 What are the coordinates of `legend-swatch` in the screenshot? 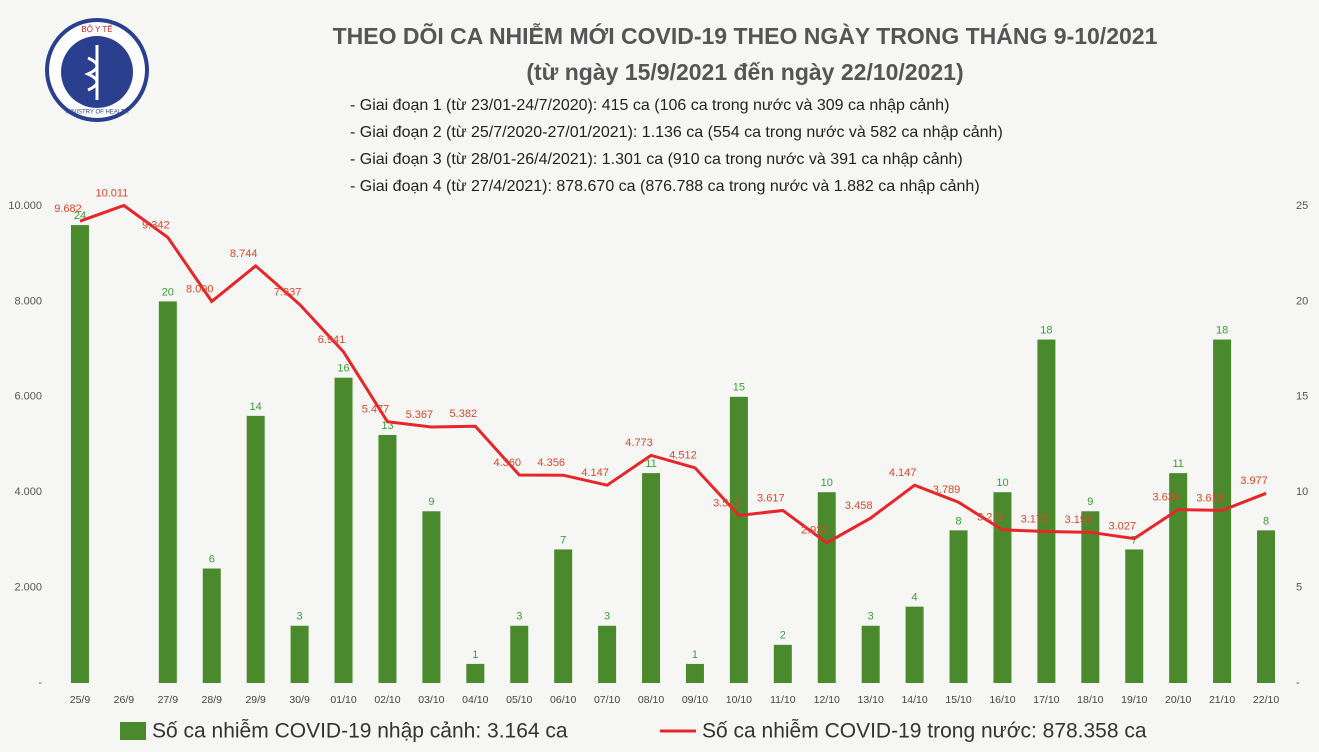 It's located at (133, 731).